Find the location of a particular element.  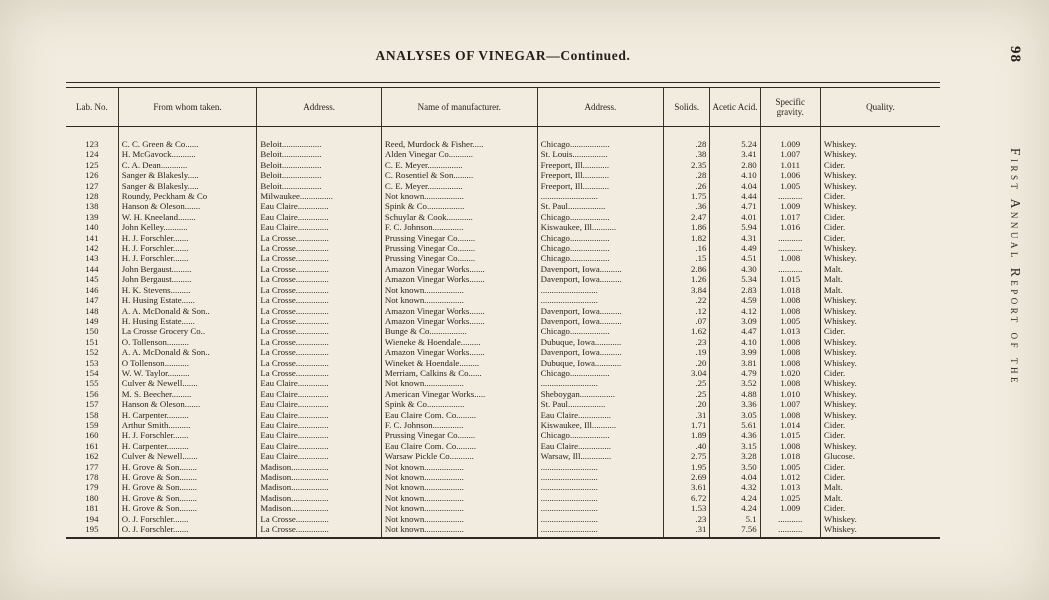

cell-acetic-acid: 4.71 is located at coordinates (735, 206).